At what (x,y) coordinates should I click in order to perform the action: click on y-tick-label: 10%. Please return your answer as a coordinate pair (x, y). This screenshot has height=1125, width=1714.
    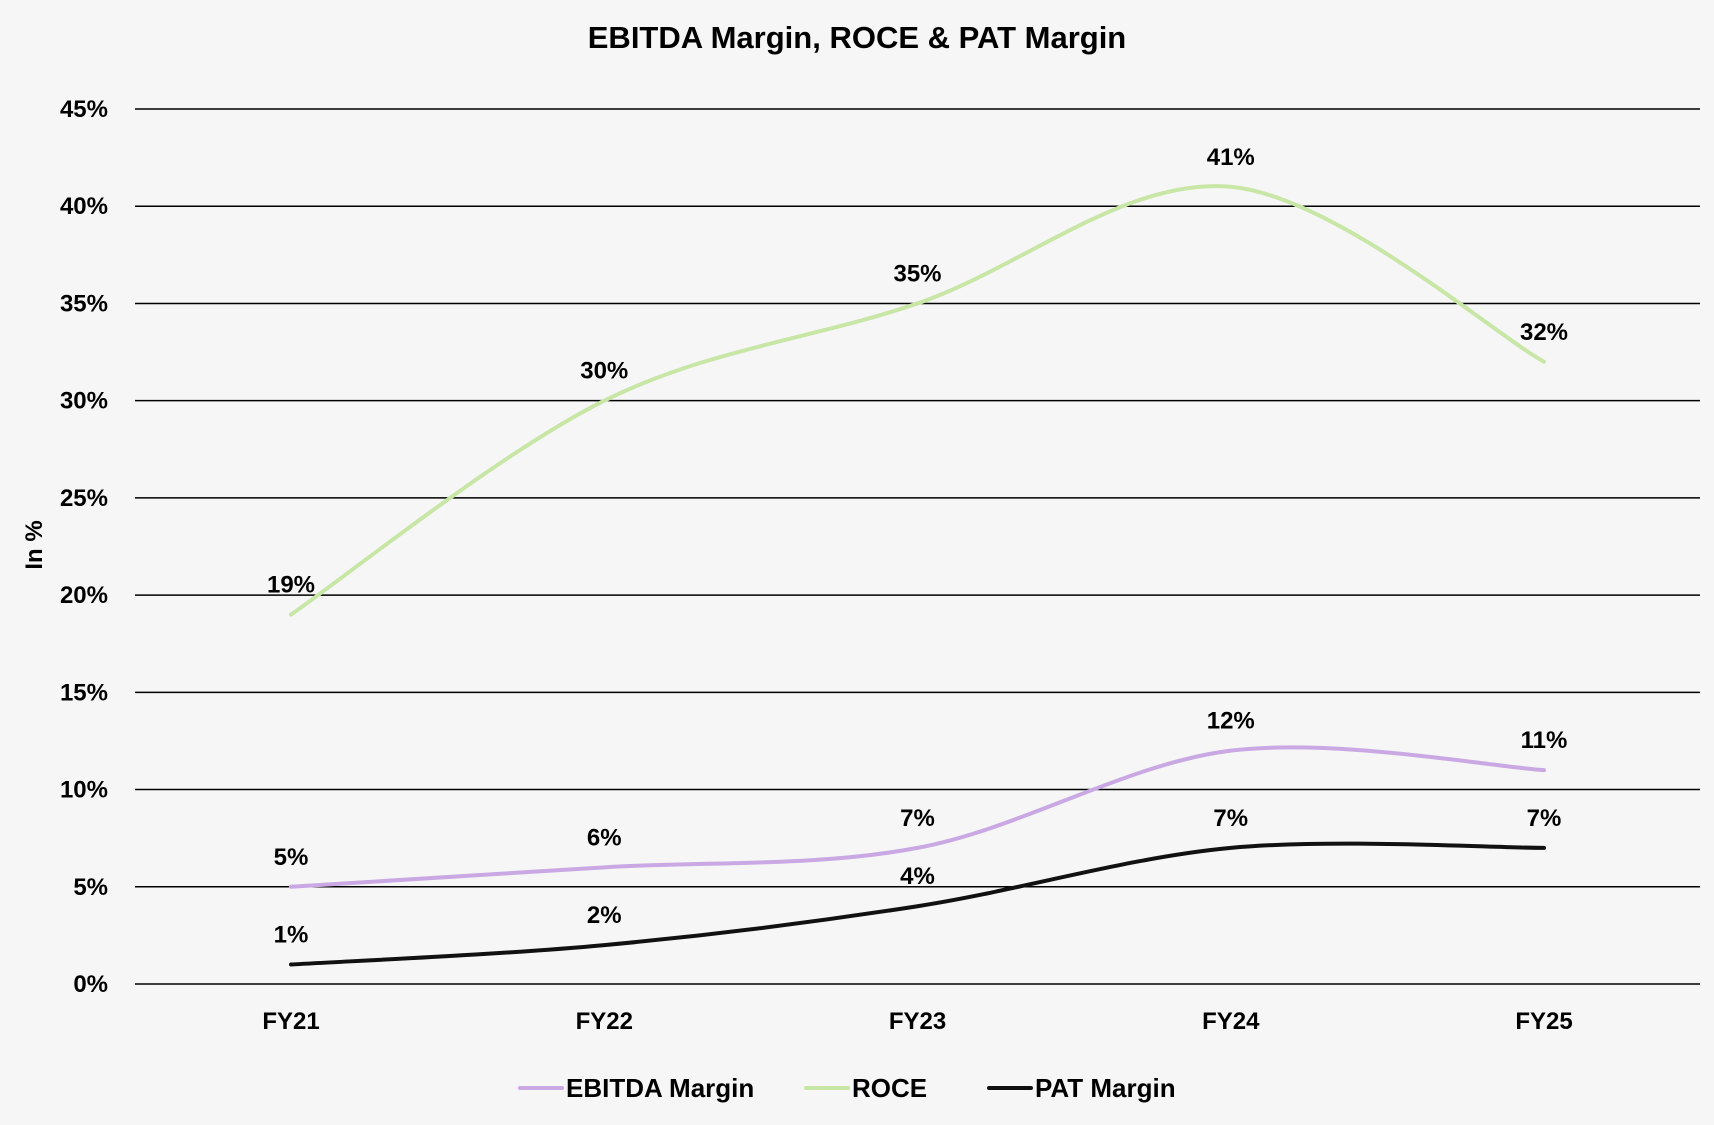
    Looking at the image, I should click on (84, 790).